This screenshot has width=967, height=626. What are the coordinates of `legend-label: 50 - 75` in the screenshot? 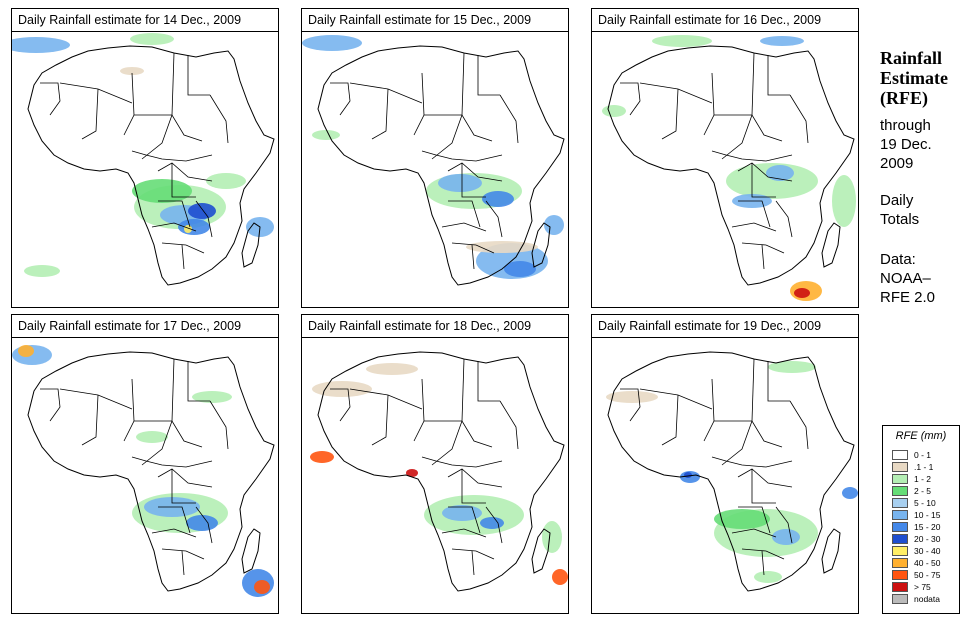 It's located at (927, 575).